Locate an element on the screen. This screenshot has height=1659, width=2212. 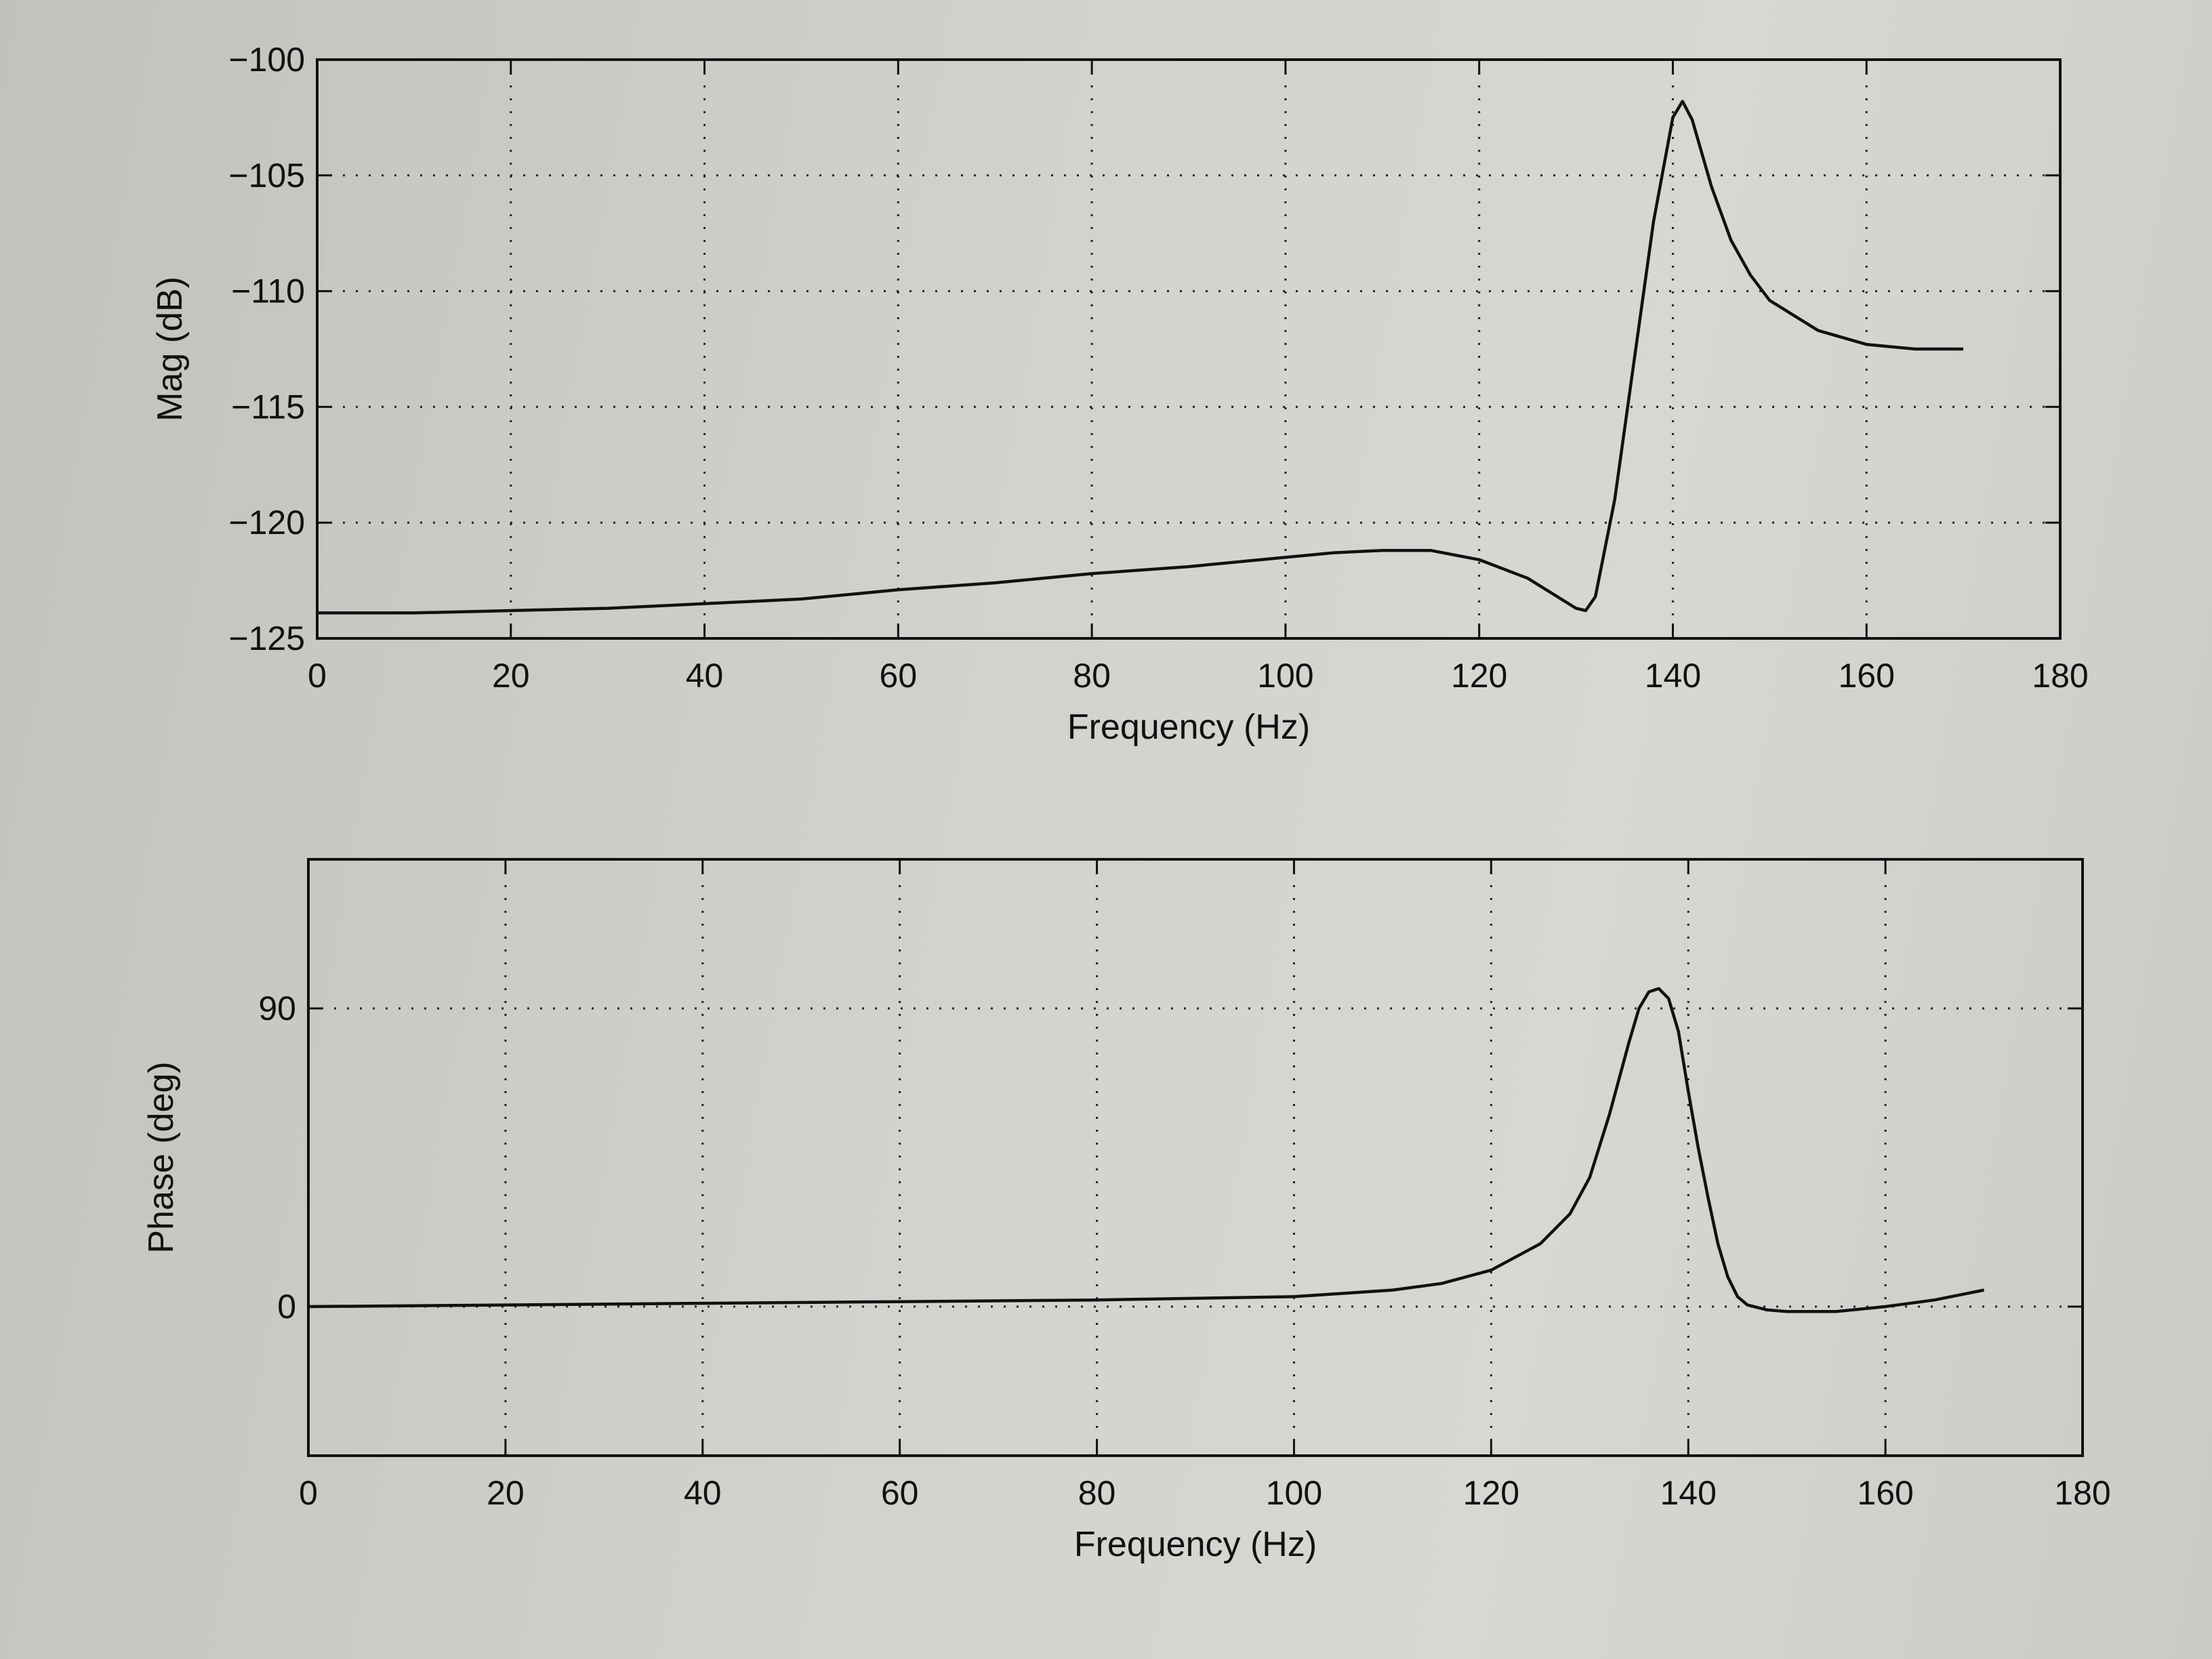
phase-y-tick-label: 90 is located at coordinates (277, 1008).